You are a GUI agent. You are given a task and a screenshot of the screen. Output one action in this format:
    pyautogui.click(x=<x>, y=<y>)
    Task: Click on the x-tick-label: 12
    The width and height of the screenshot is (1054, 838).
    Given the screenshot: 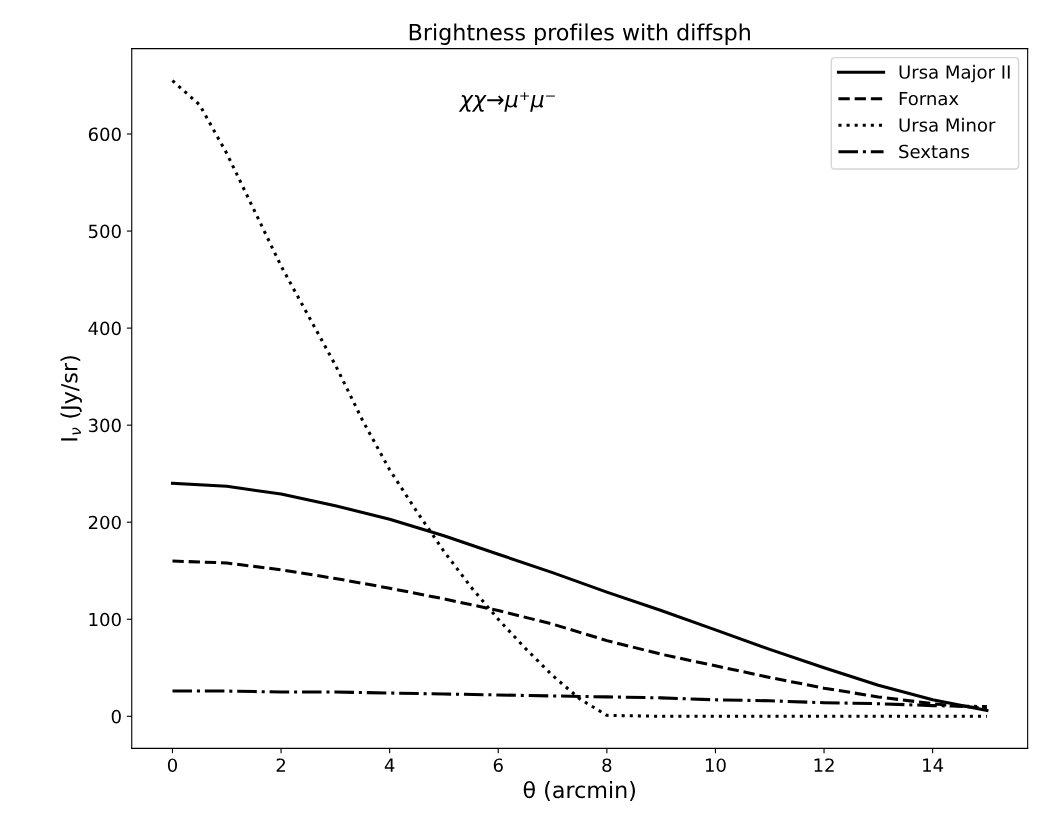 What is the action you would take?
    pyautogui.click(x=824, y=765)
    